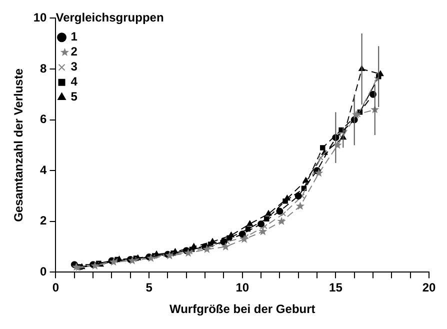 This screenshot has height=329, width=447. I want to click on legend-label: 5, so click(107, 97).